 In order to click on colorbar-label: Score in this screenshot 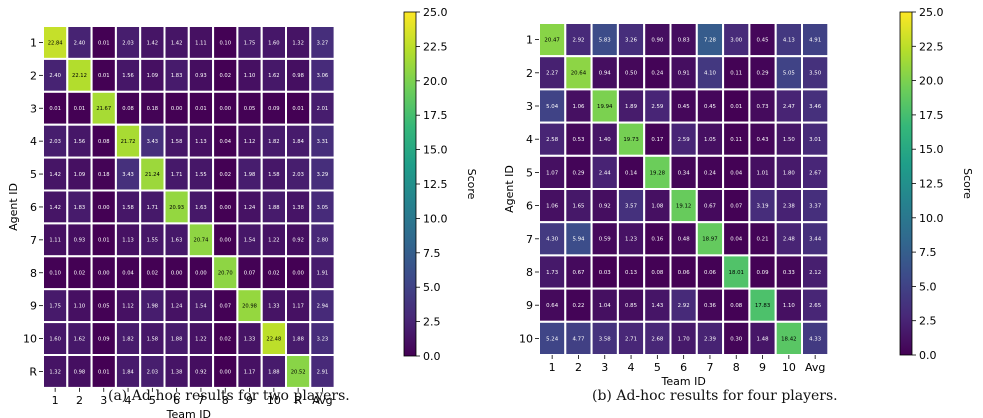, I will do `click(471, 184)`.